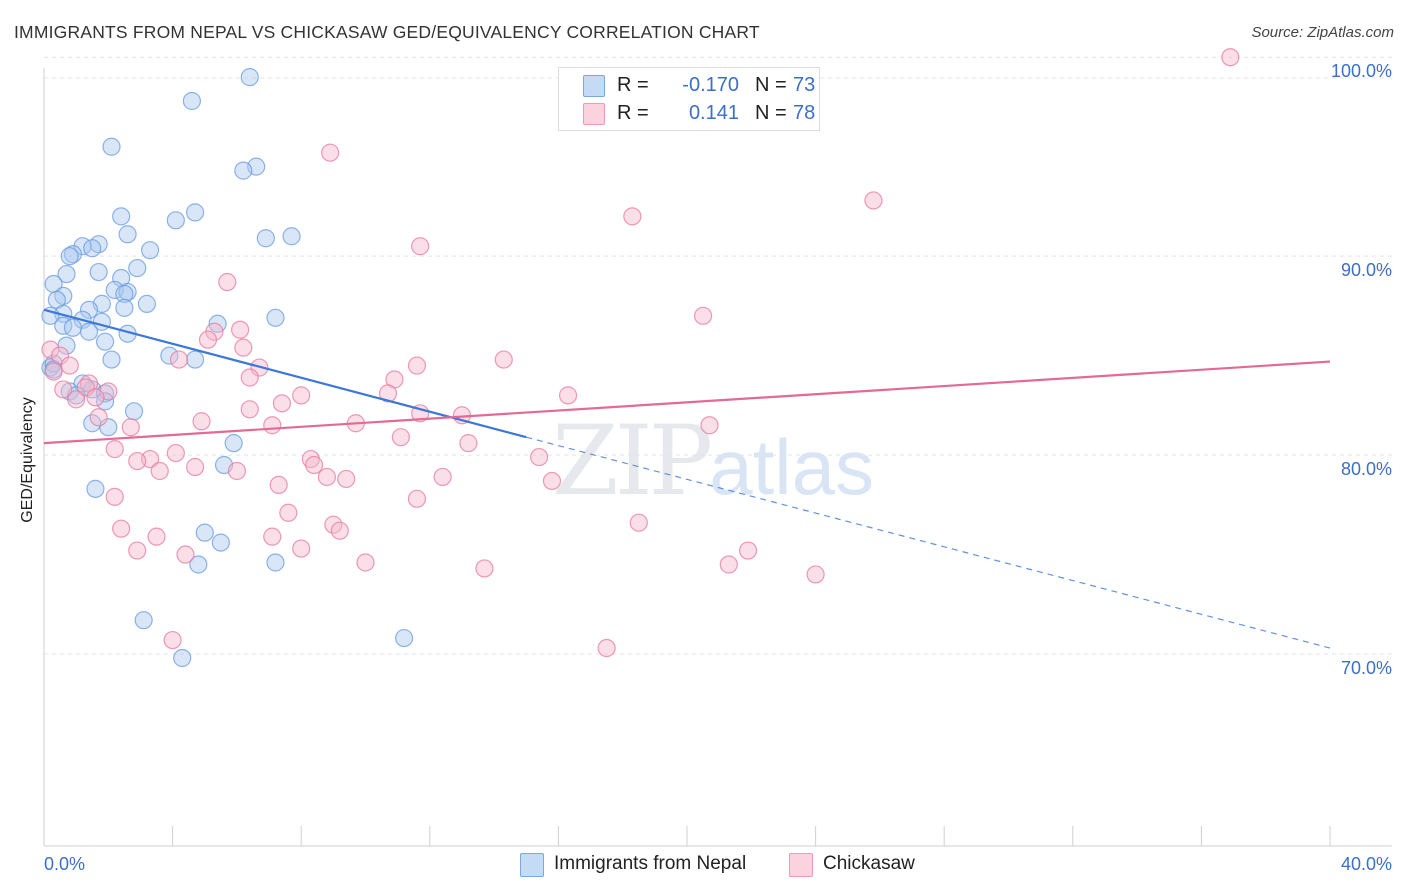 The height and width of the screenshot is (892, 1406). Describe the element at coordinates (1322, 32) in the screenshot. I see `source-credit: Source: ZipAtlas.com` at that location.